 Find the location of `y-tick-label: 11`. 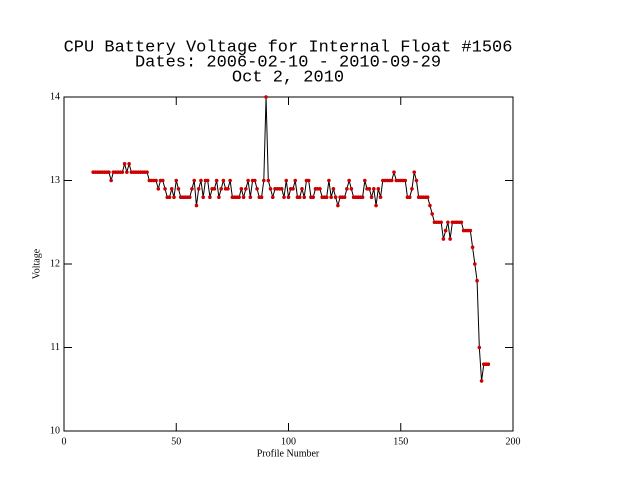

y-tick-label: 11 is located at coordinates (55, 347).